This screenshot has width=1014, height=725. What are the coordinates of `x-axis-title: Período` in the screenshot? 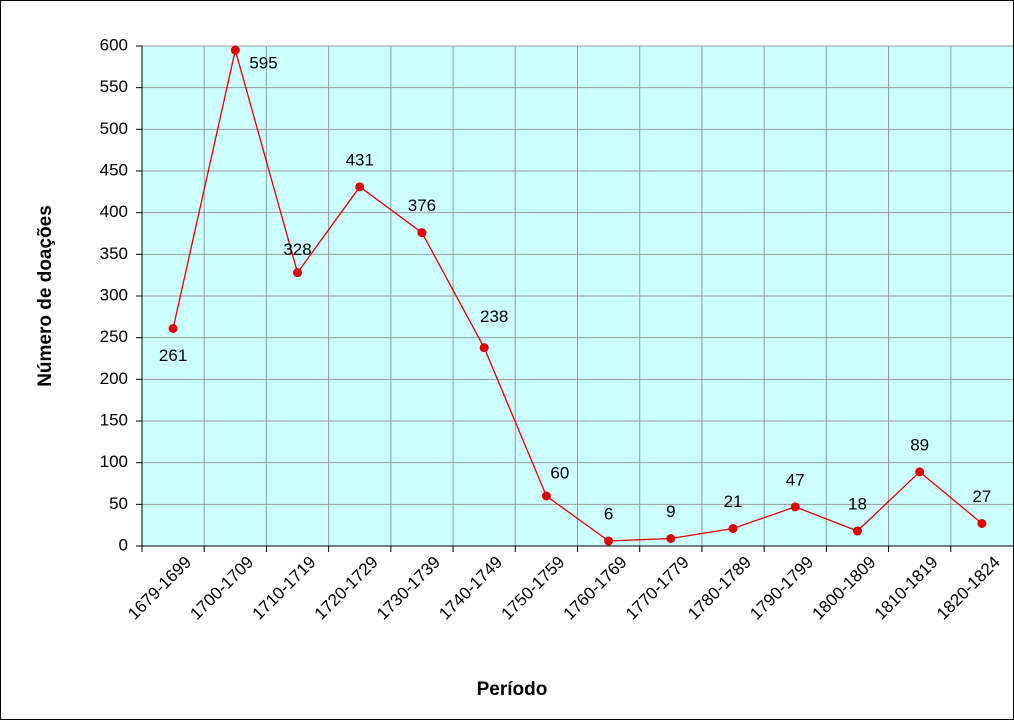 It's located at (512, 689).